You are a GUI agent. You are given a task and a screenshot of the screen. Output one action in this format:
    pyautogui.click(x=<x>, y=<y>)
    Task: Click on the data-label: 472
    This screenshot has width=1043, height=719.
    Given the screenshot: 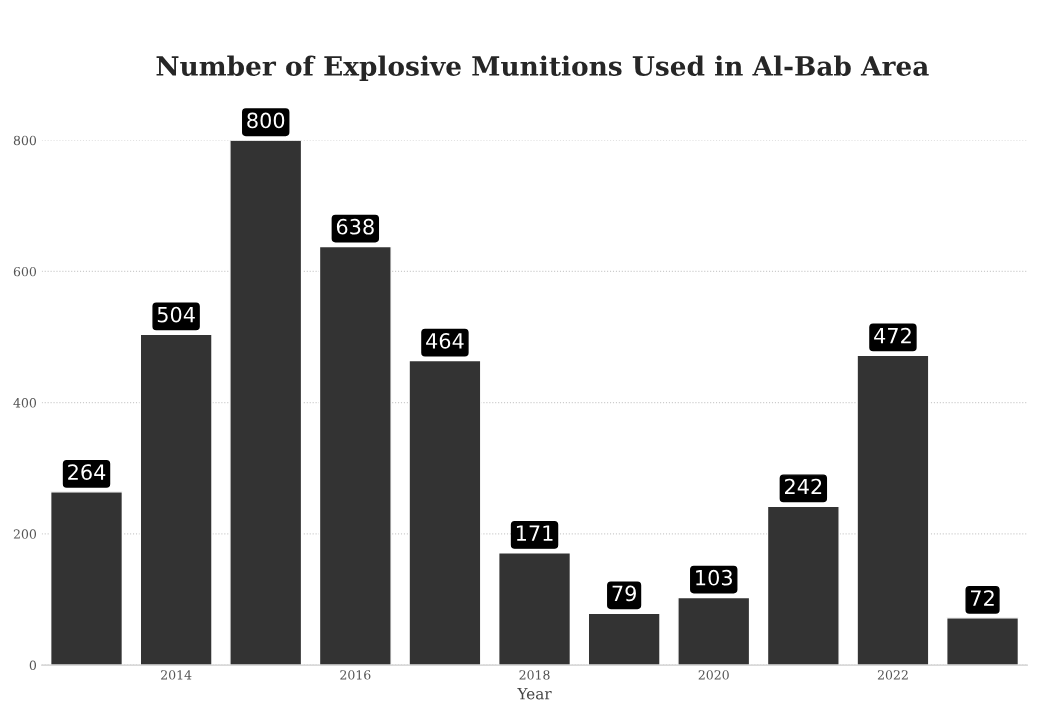 What is the action you would take?
    pyautogui.click(x=892, y=335)
    